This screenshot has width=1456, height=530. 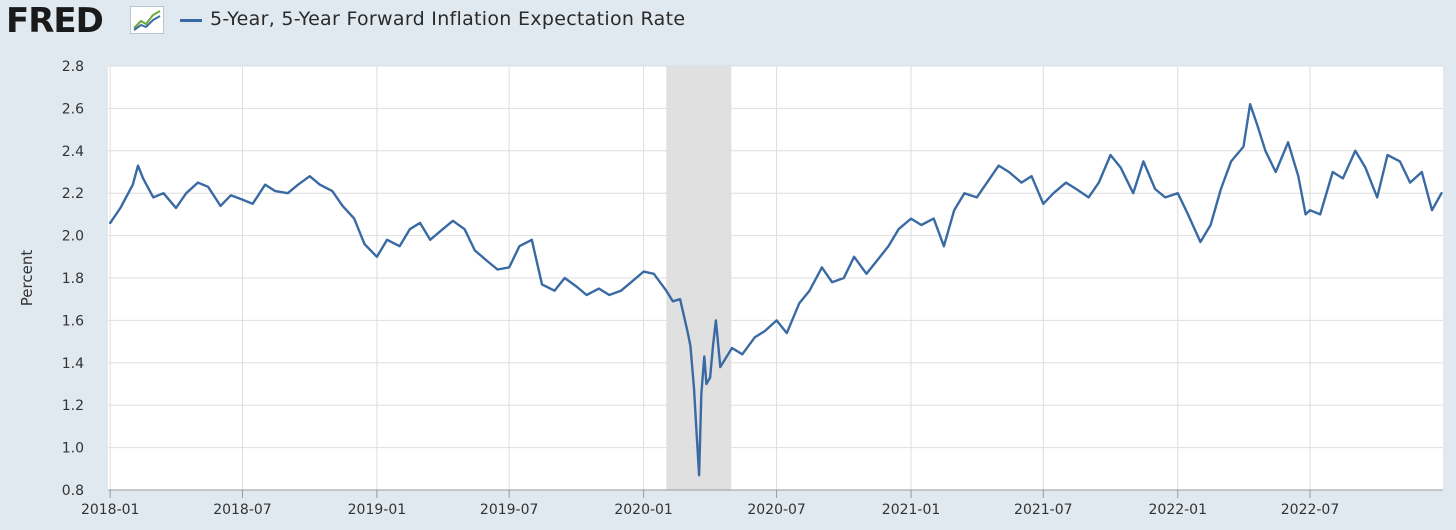 I want to click on y-tick-label: 2.0, so click(x=73, y=237).